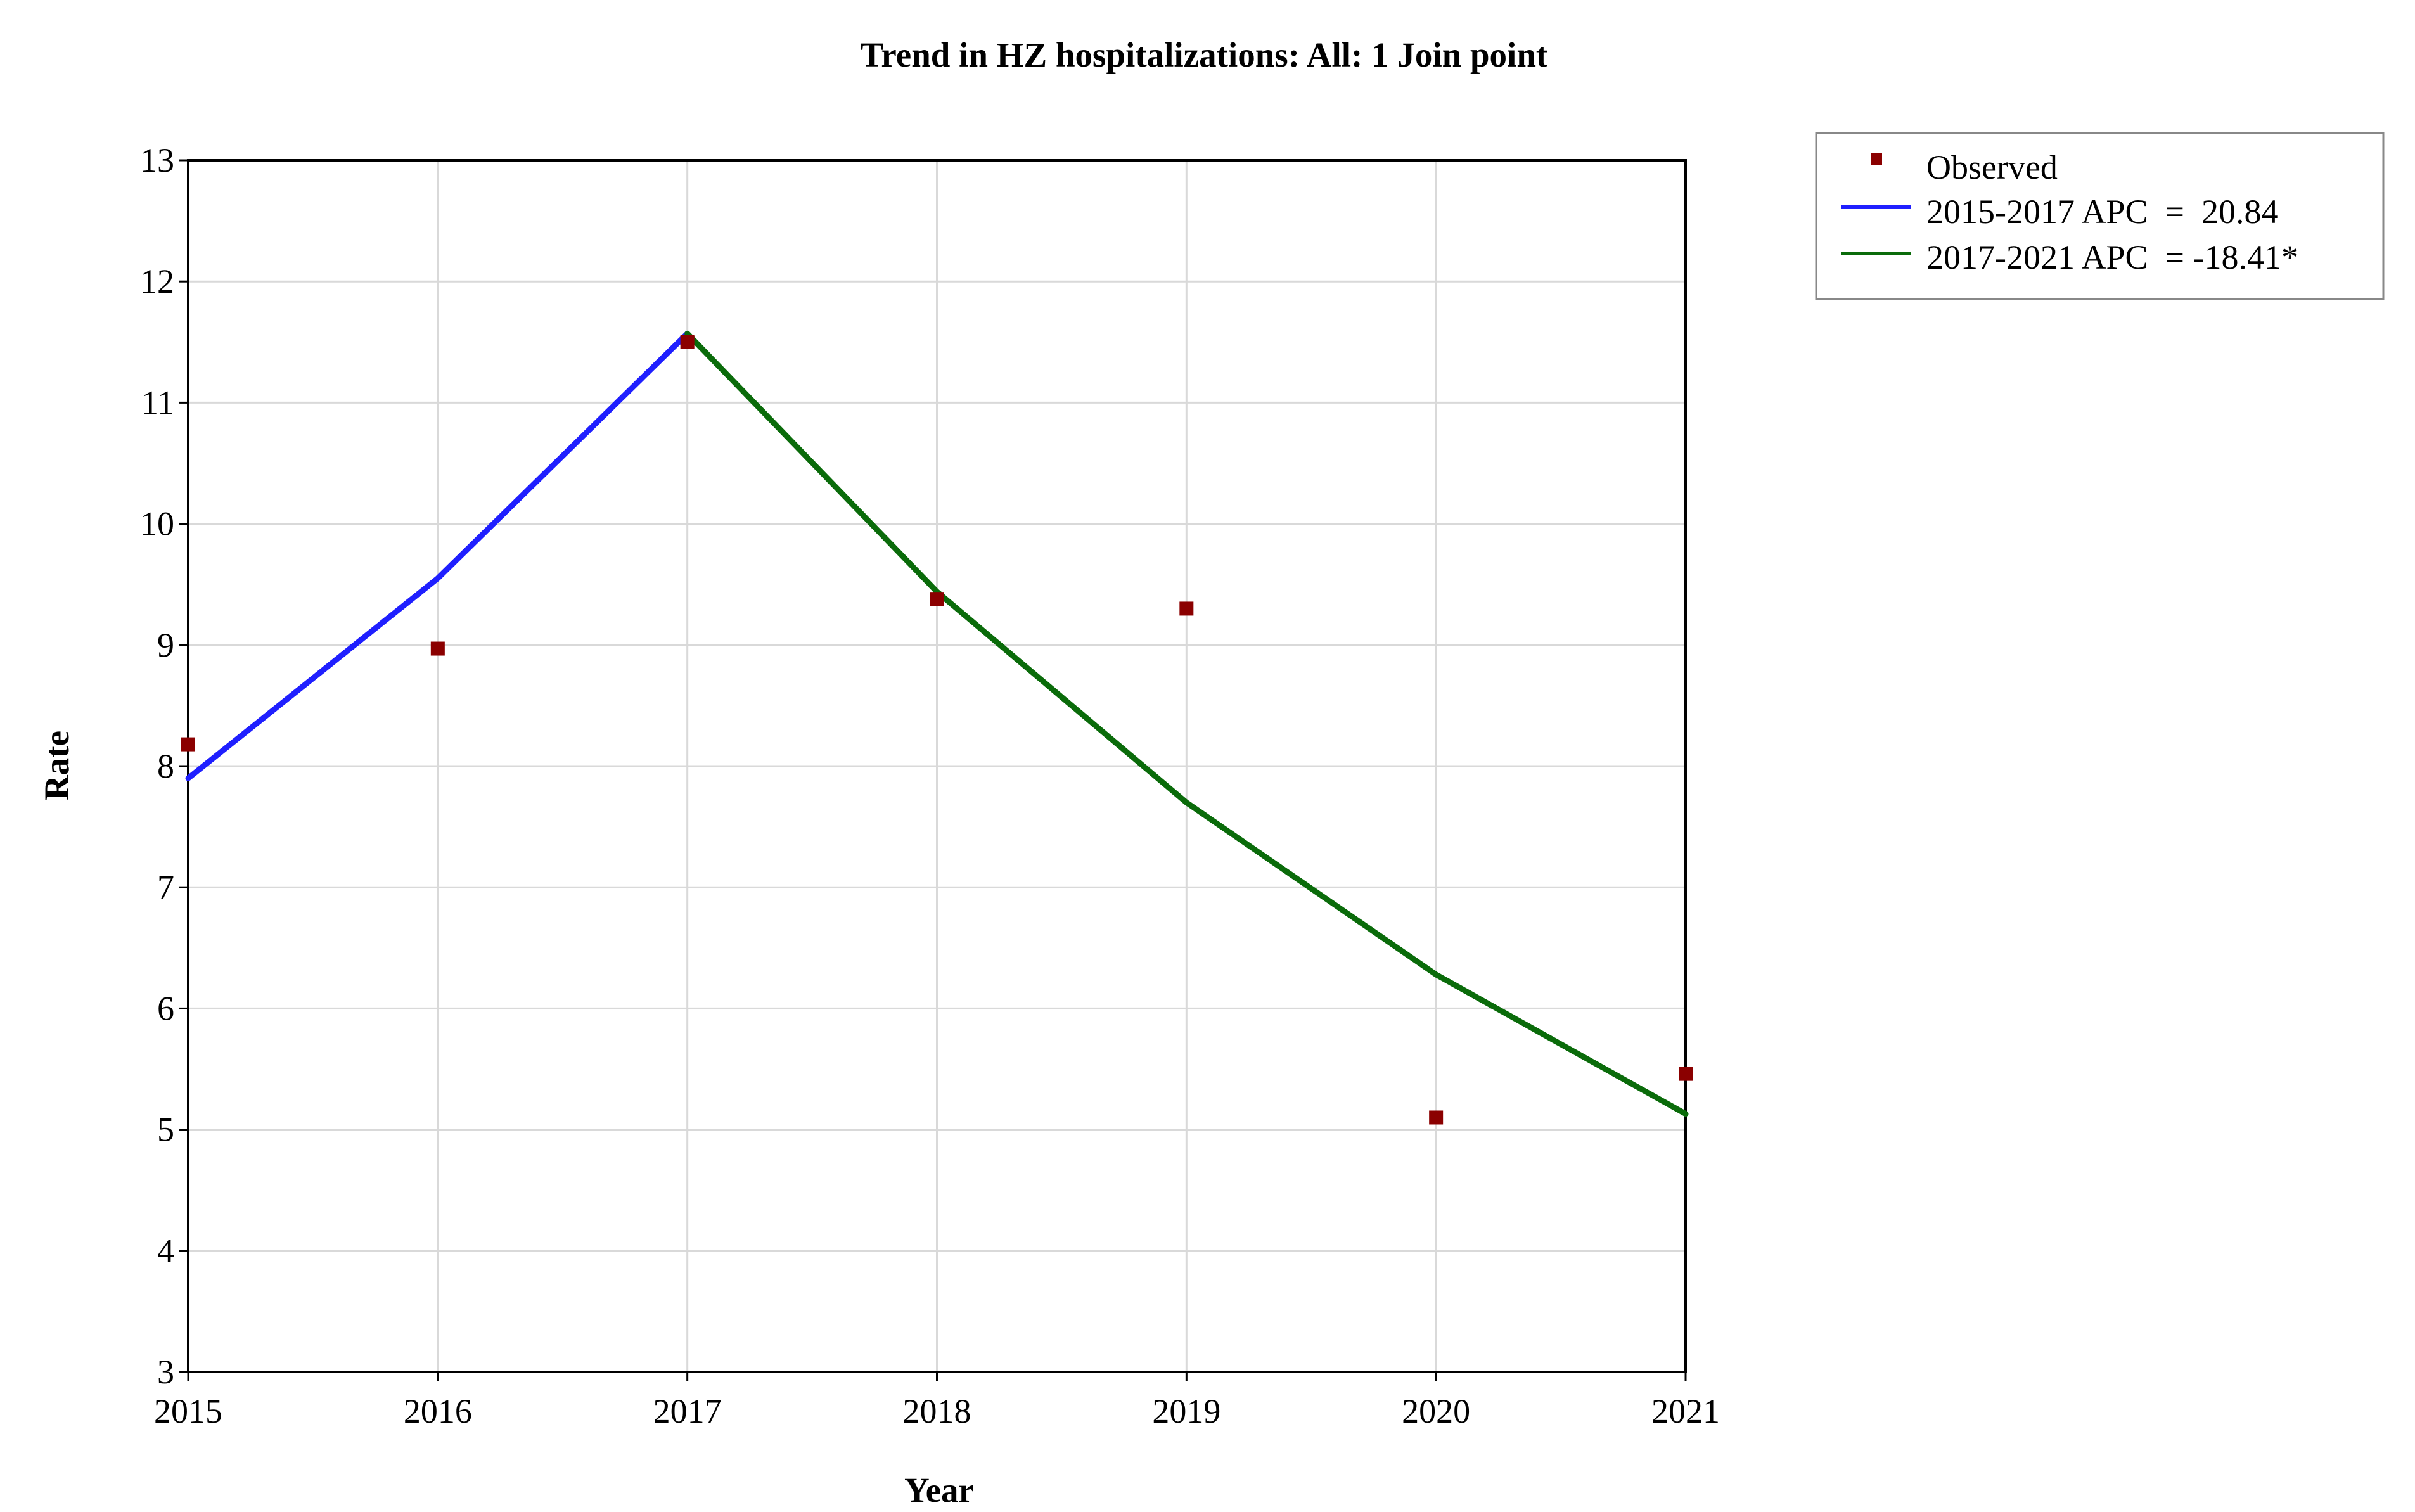 This screenshot has height=1512, width=2415. I want to click on legend-box, so click(2100, 216).